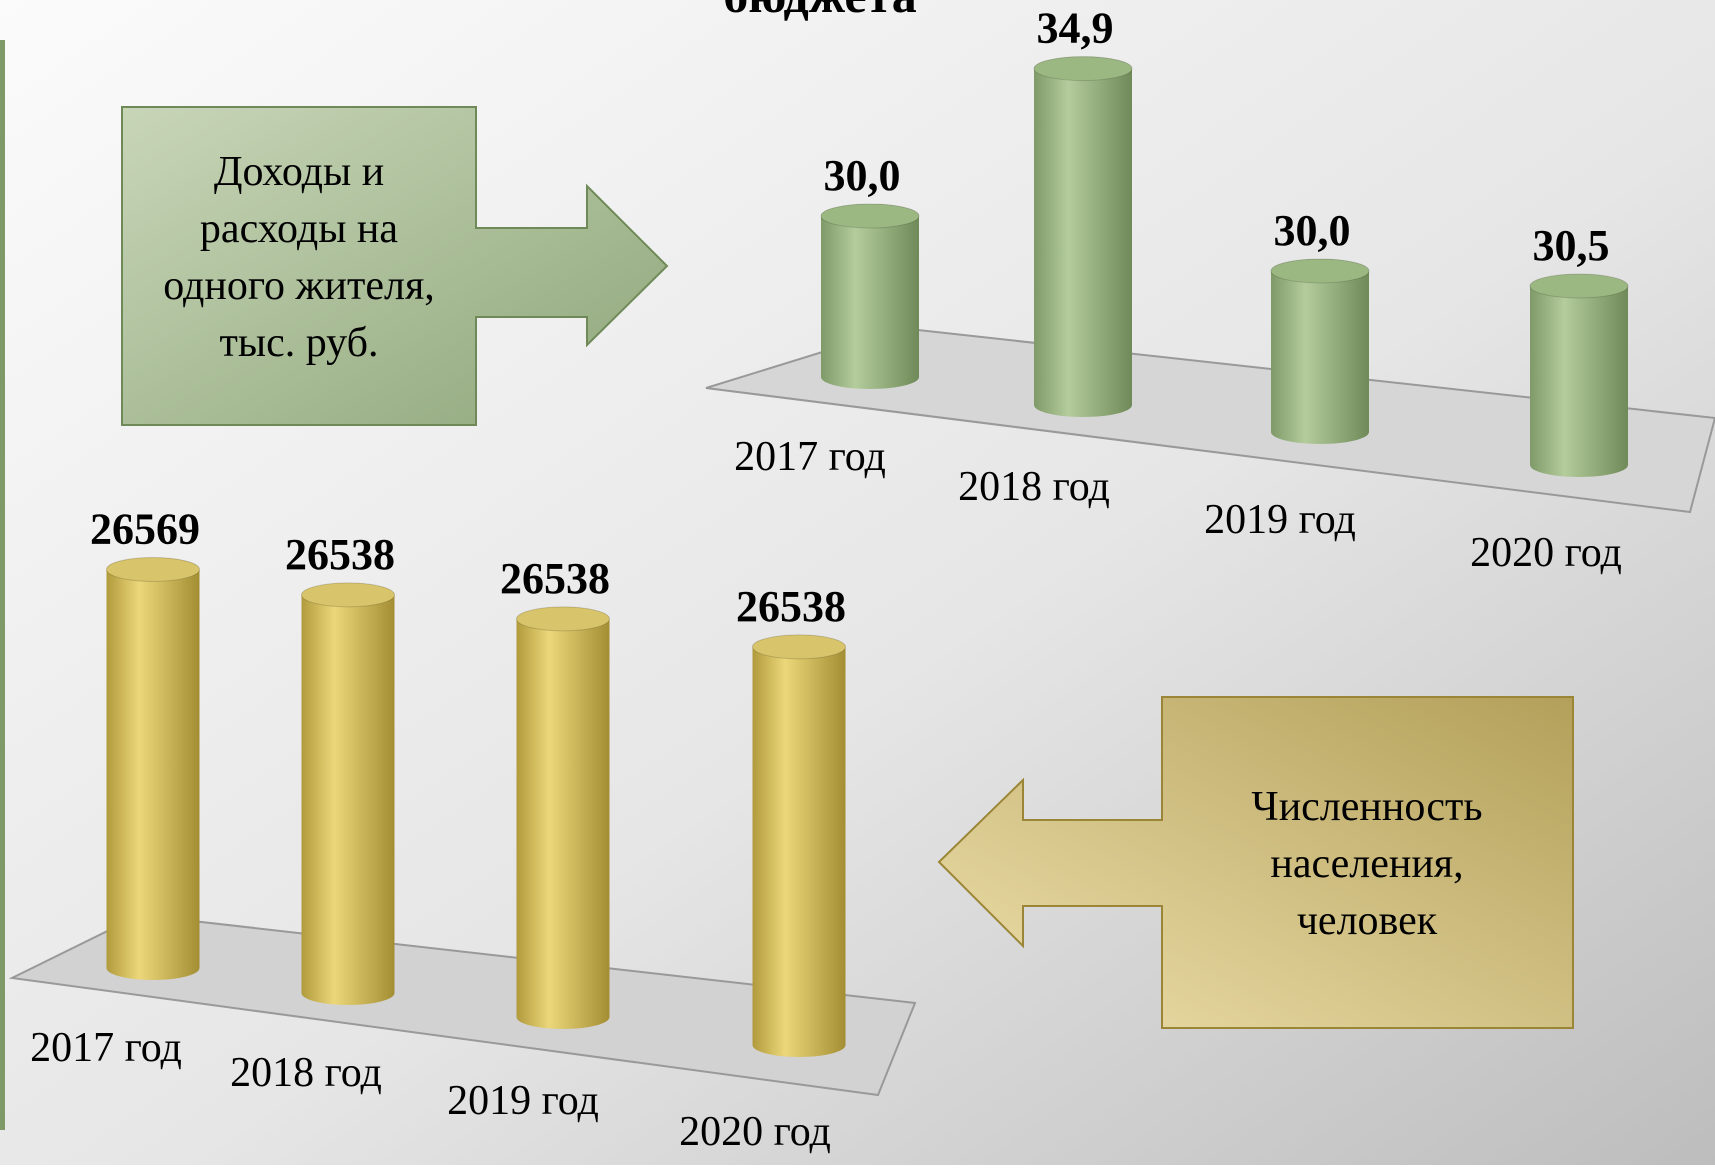 The height and width of the screenshot is (1170, 1715). I want to click on slide-title: бюджета, so click(820, 11).